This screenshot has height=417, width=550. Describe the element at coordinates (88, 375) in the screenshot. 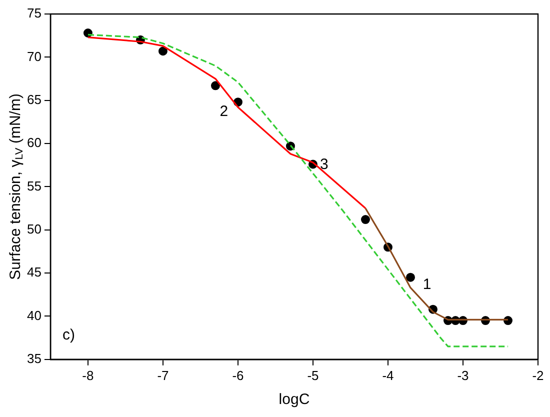

I see `x-tick-label: -8` at that location.